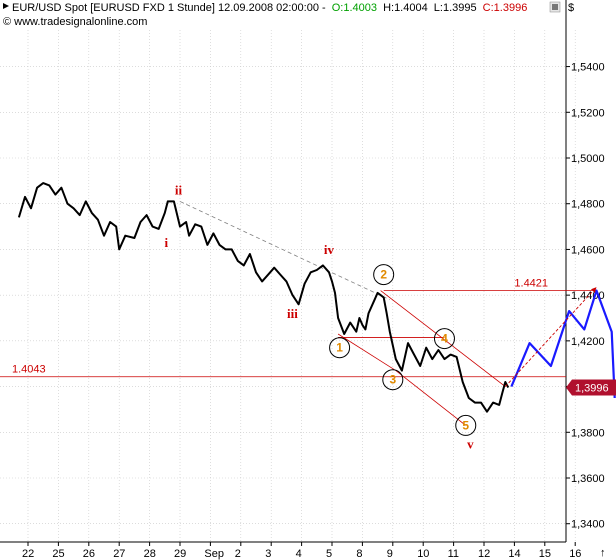 This screenshot has width=616, height=560. What do you see at coordinates (268, 554) in the screenshot?
I see `x-tick-label: 3` at bounding box center [268, 554].